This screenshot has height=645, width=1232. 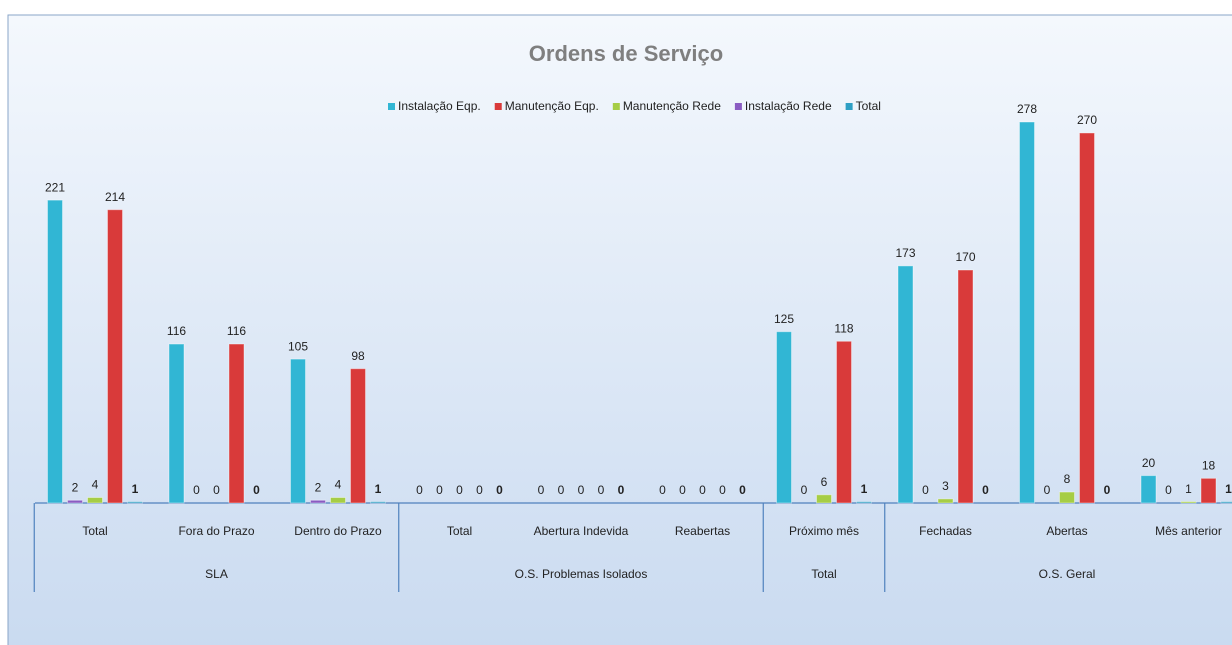 What do you see at coordinates (358, 356) in the screenshot?
I see `data-label: 98` at bounding box center [358, 356].